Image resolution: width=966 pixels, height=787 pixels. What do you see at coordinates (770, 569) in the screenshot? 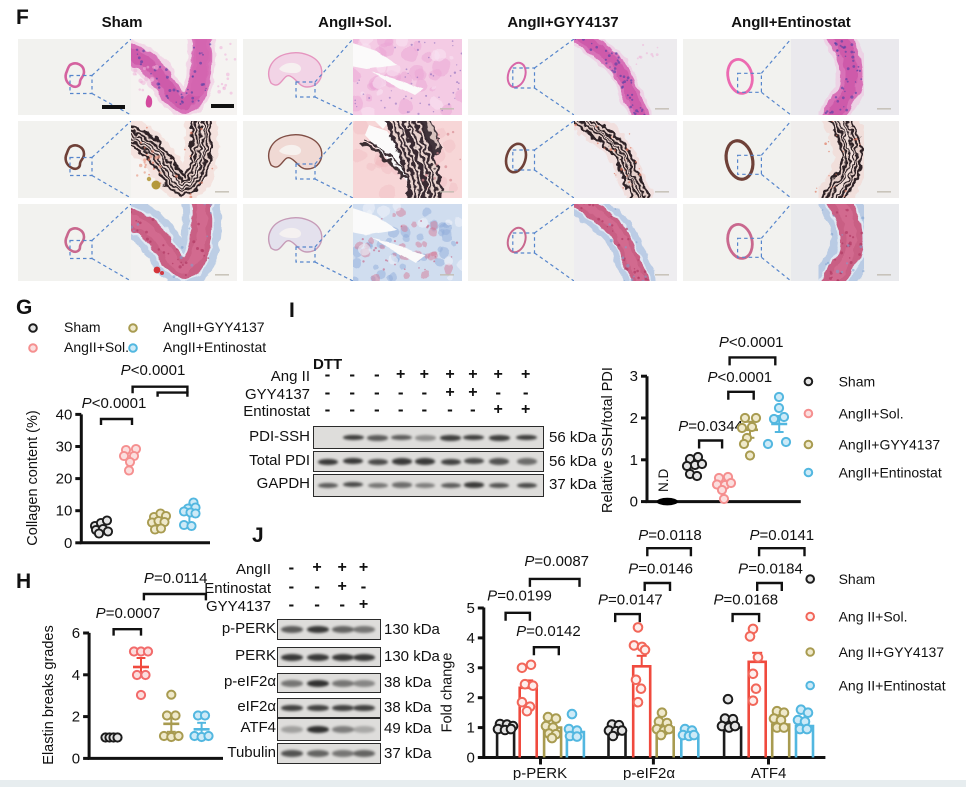
I see `svg-text: P=0.0184` at bounding box center [770, 569].